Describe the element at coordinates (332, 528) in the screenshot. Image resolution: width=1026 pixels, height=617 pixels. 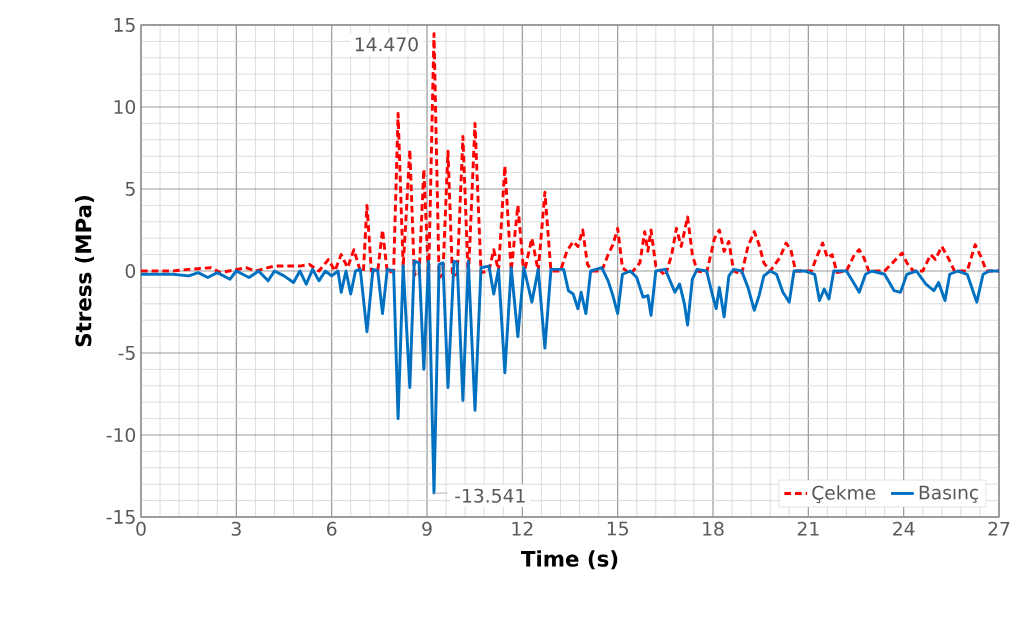
I see `x-tick-label: 6` at that location.